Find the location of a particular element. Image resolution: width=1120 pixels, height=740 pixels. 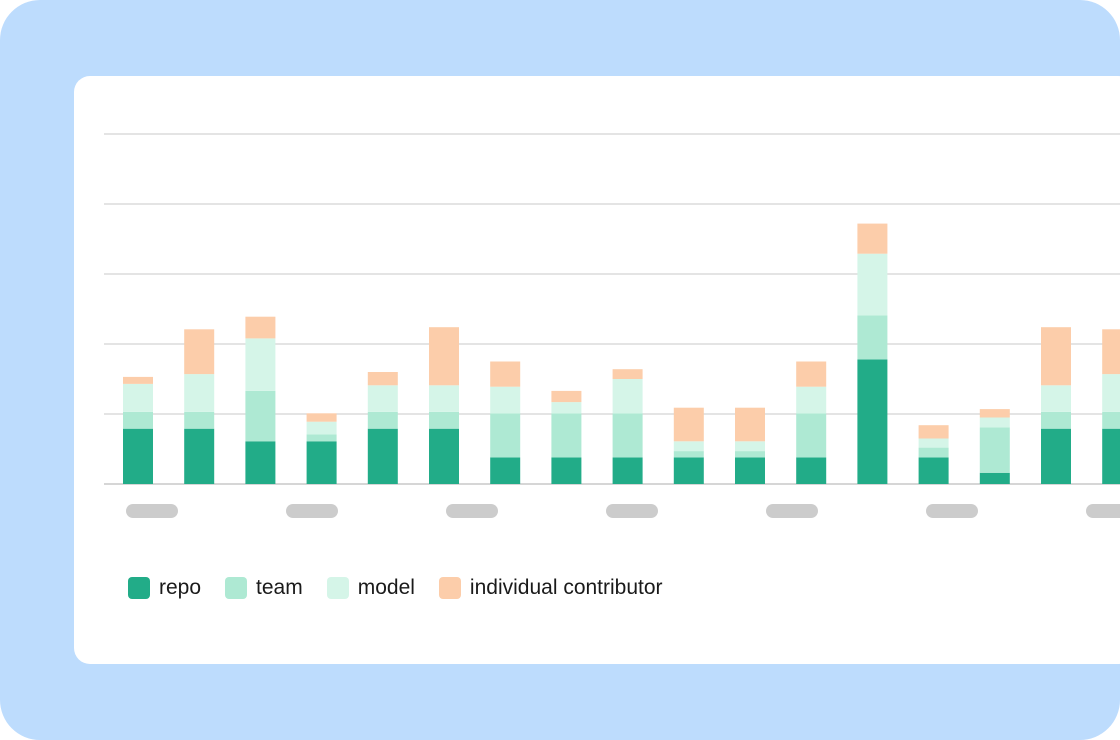

legend-item: model is located at coordinates (370, 588).